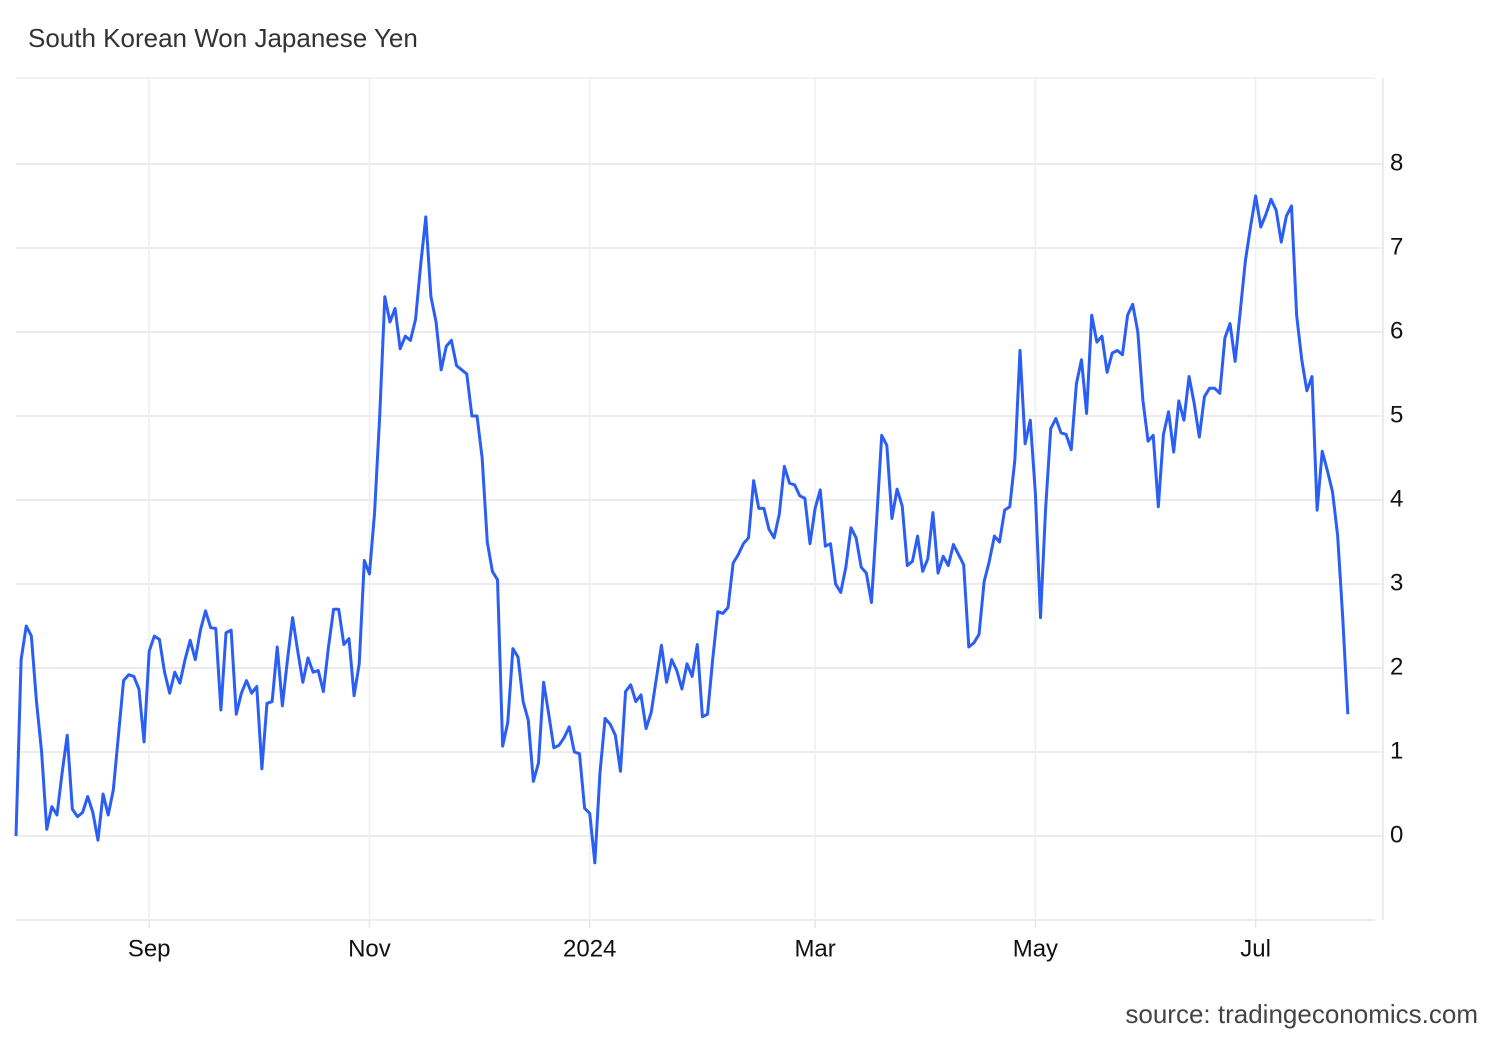 The height and width of the screenshot is (1040, 1500). Describe the element at coordinates (1396, 414) in the screenshot. I see `y-tick-label: 5` at that location.